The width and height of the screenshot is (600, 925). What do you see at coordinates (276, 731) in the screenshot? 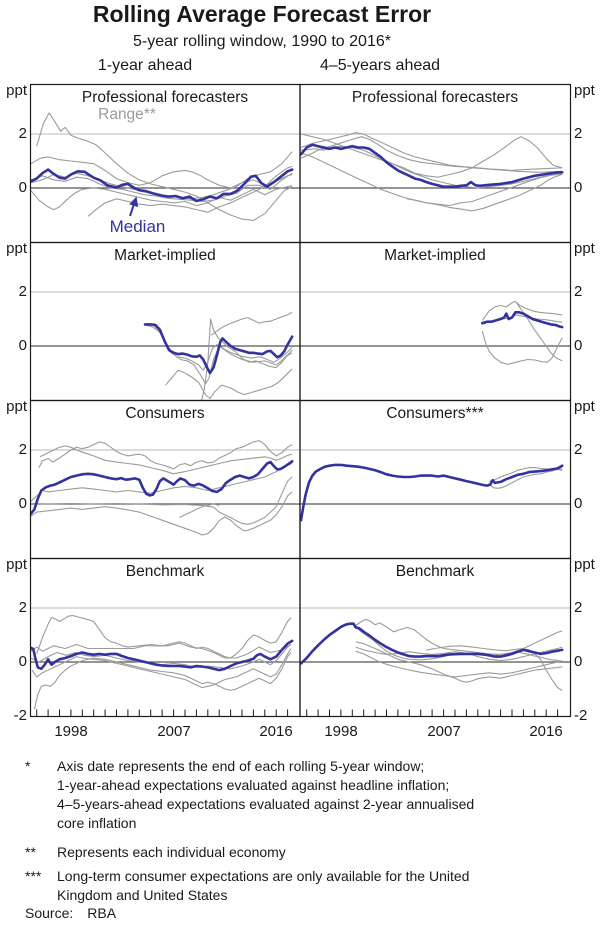
I see `x-tick-2016-left: 2016` at bounding box center [276, 731].